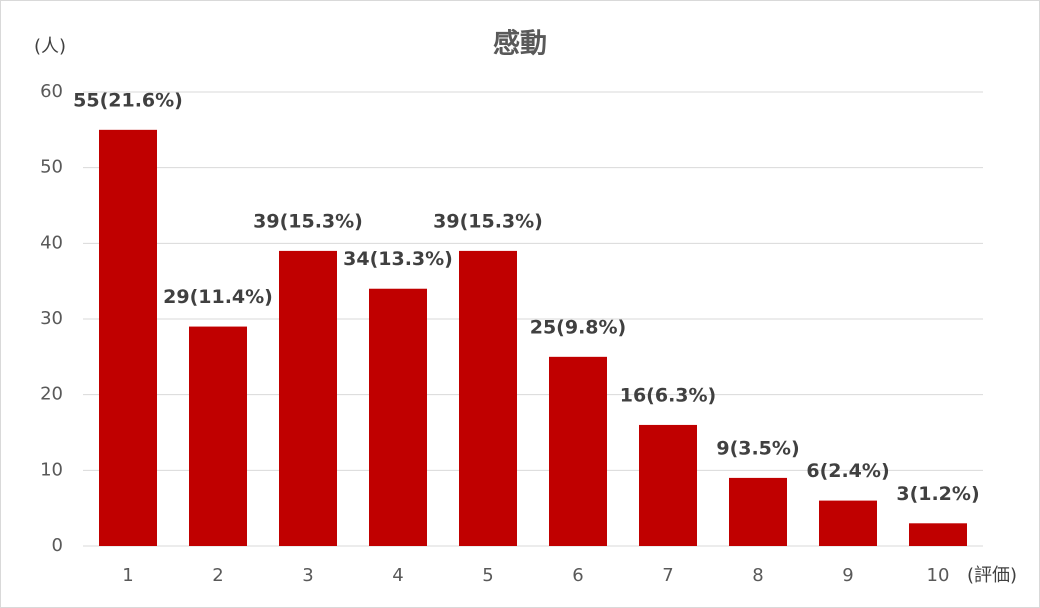 The height and width of the screenshot is (608, 1040). What do you see at coordinates (307, 575) in the screenshot?
I see `x-tick-label: 3` at bounding box center [307, 575].